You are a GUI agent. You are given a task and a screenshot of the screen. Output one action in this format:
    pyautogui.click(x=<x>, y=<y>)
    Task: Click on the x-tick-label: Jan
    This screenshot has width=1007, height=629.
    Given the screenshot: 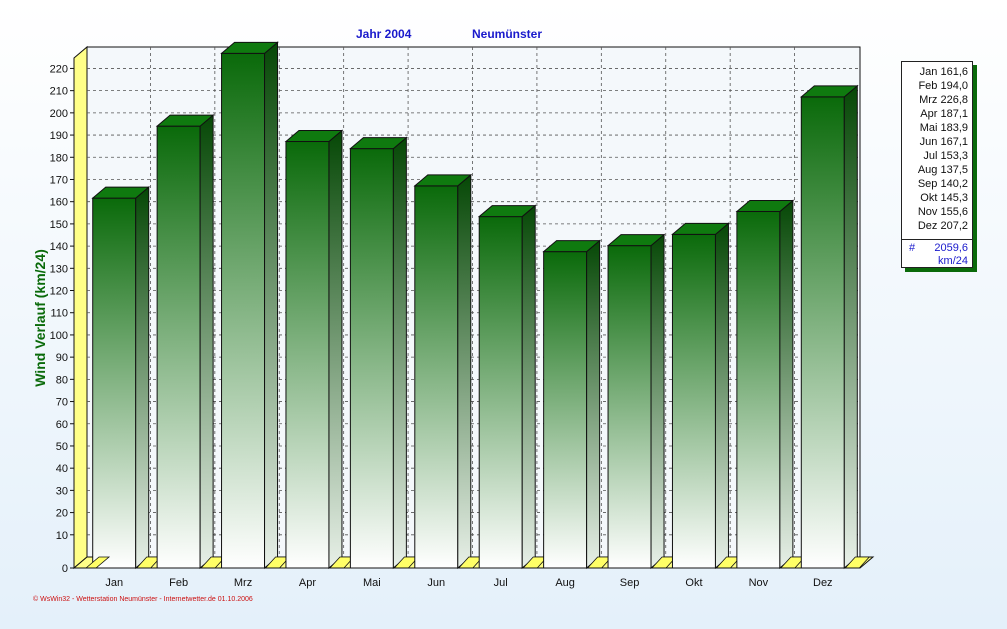 What is the action you would take?
    pyautogui.click(x=114, y=583)
    